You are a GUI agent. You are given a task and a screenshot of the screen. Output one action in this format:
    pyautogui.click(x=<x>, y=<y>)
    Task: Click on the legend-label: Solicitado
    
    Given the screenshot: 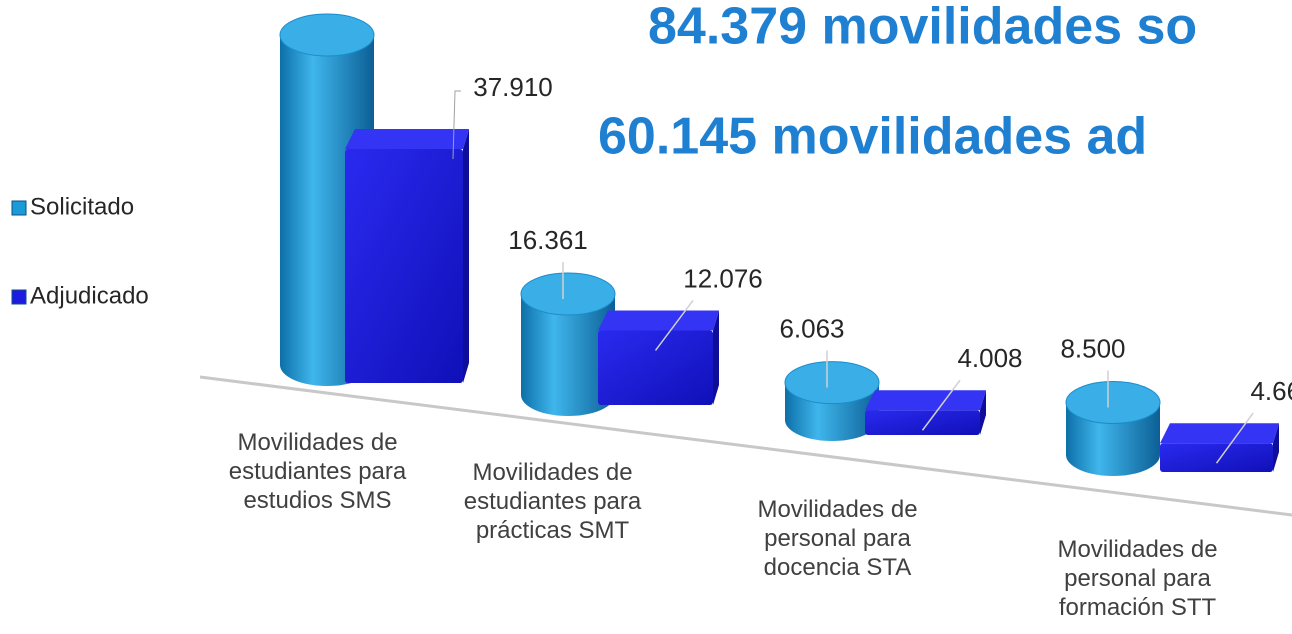 What is the action you would take?
    pyautogui.click(x=82, y=206)
    